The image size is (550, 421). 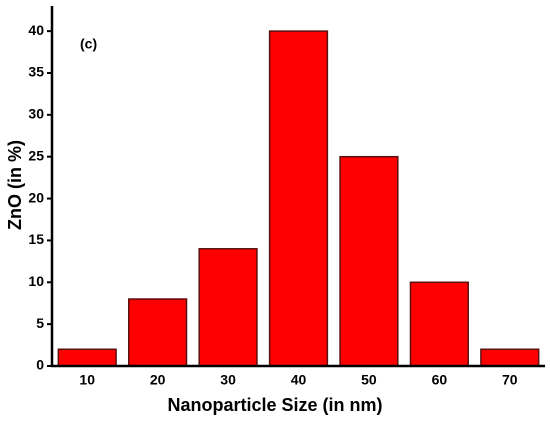 I want to click on x-tick-label: 40, so click(x=299, y=380).